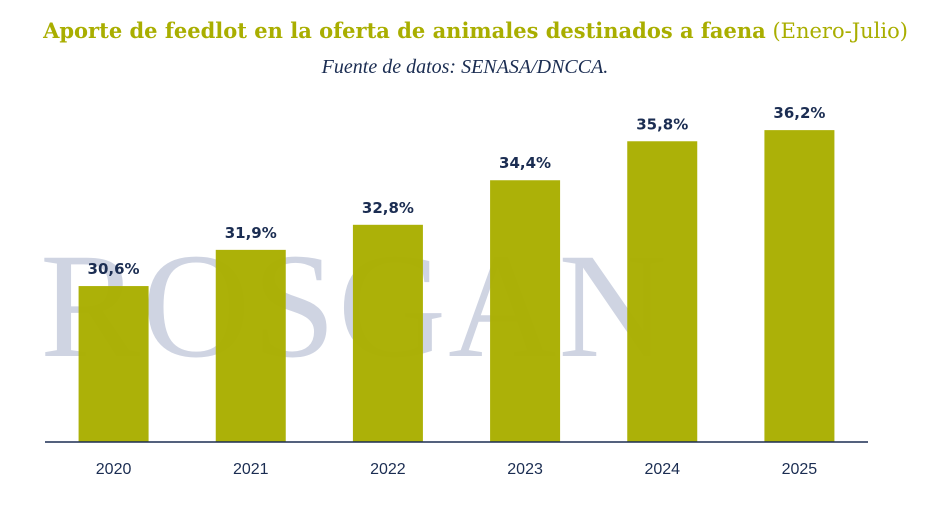 This screenshot has width=951, height=505. What do you see at coordinates (799, 286) in the screenshot?
I see `bar-2025` at bounding box center [799, 286].